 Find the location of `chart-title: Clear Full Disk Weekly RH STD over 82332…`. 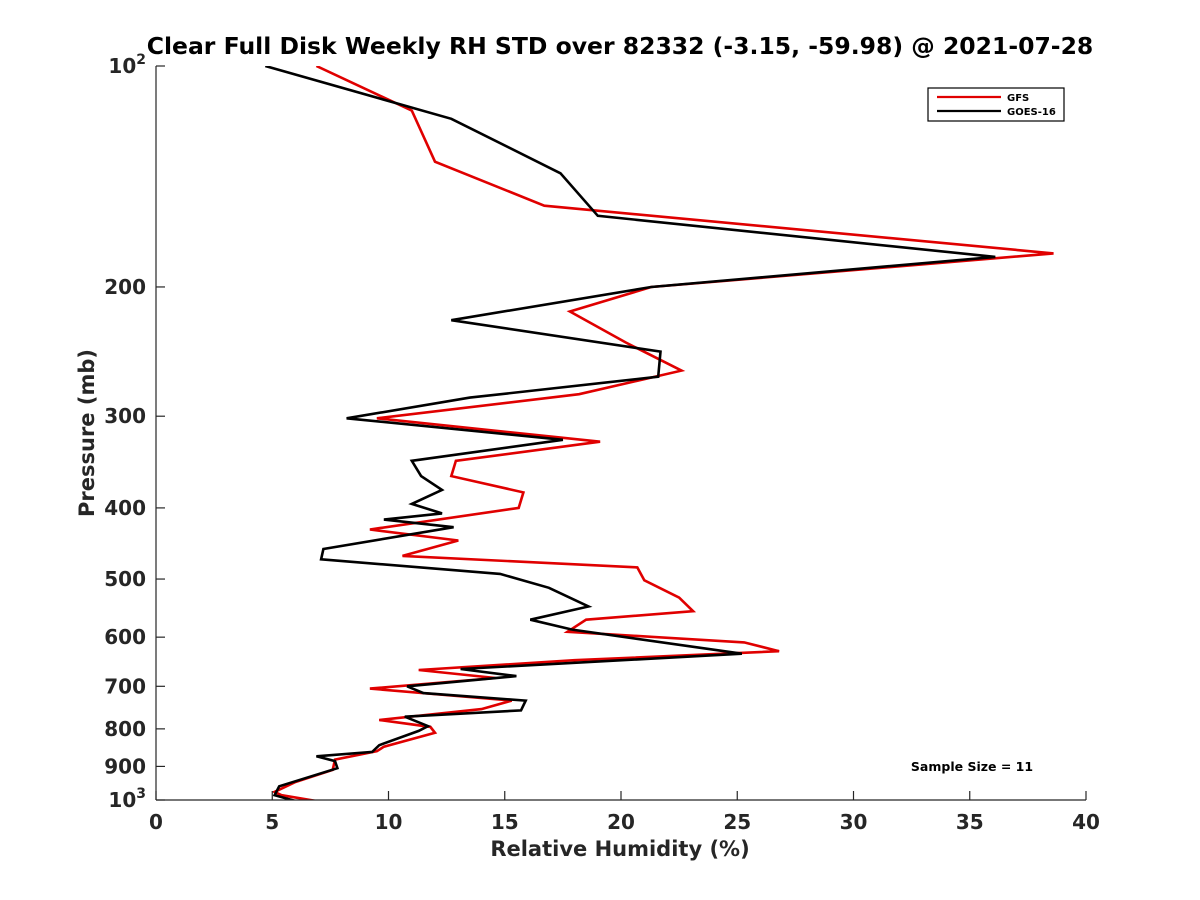

chart-title: Clear Full Disk Weekly RH STD over 82332… is located at coordinates (620, 46).